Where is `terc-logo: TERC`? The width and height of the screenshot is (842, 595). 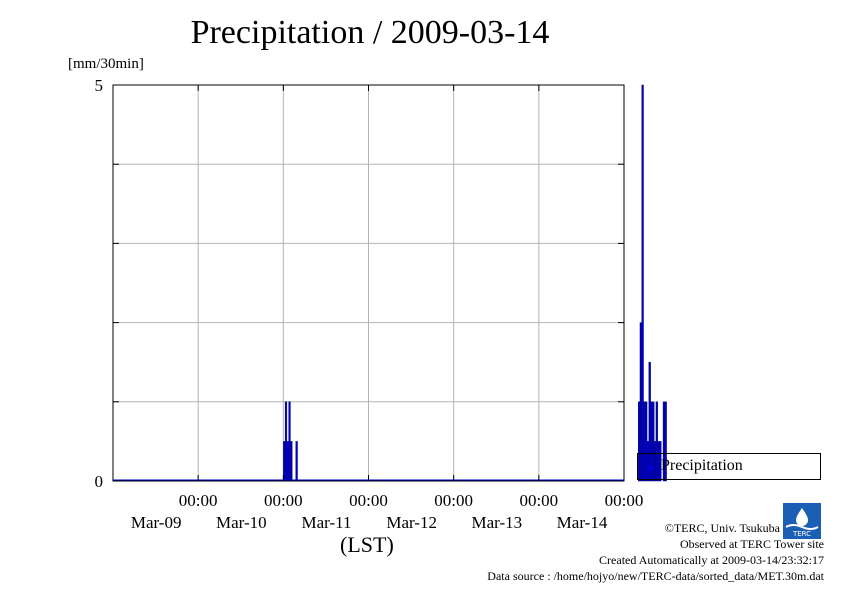 terc-logo: TERC is located at coordinates (802, 521).